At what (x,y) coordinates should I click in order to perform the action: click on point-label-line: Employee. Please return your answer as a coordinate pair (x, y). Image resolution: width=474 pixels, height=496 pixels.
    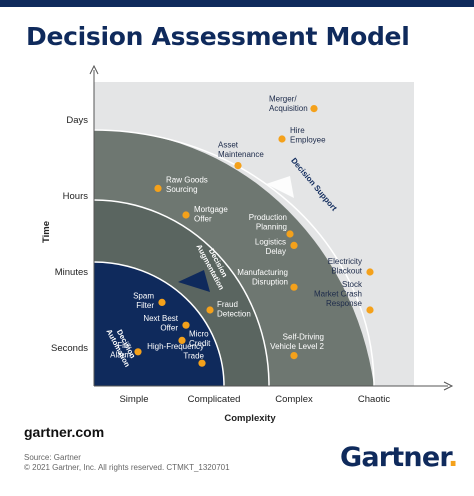
    Looking at the image, I should click on (308, 140).